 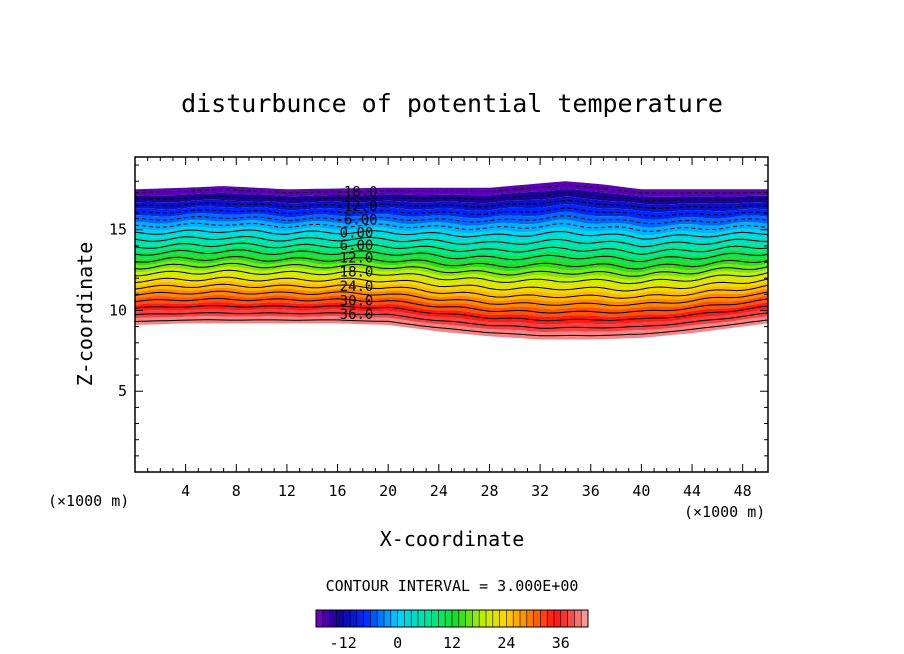 What do you see at coordinates (450, 643) in the screenshot?
I see `colorbar-tick-labels: -12 0 12 24 36` at bounding box center [450, 643].